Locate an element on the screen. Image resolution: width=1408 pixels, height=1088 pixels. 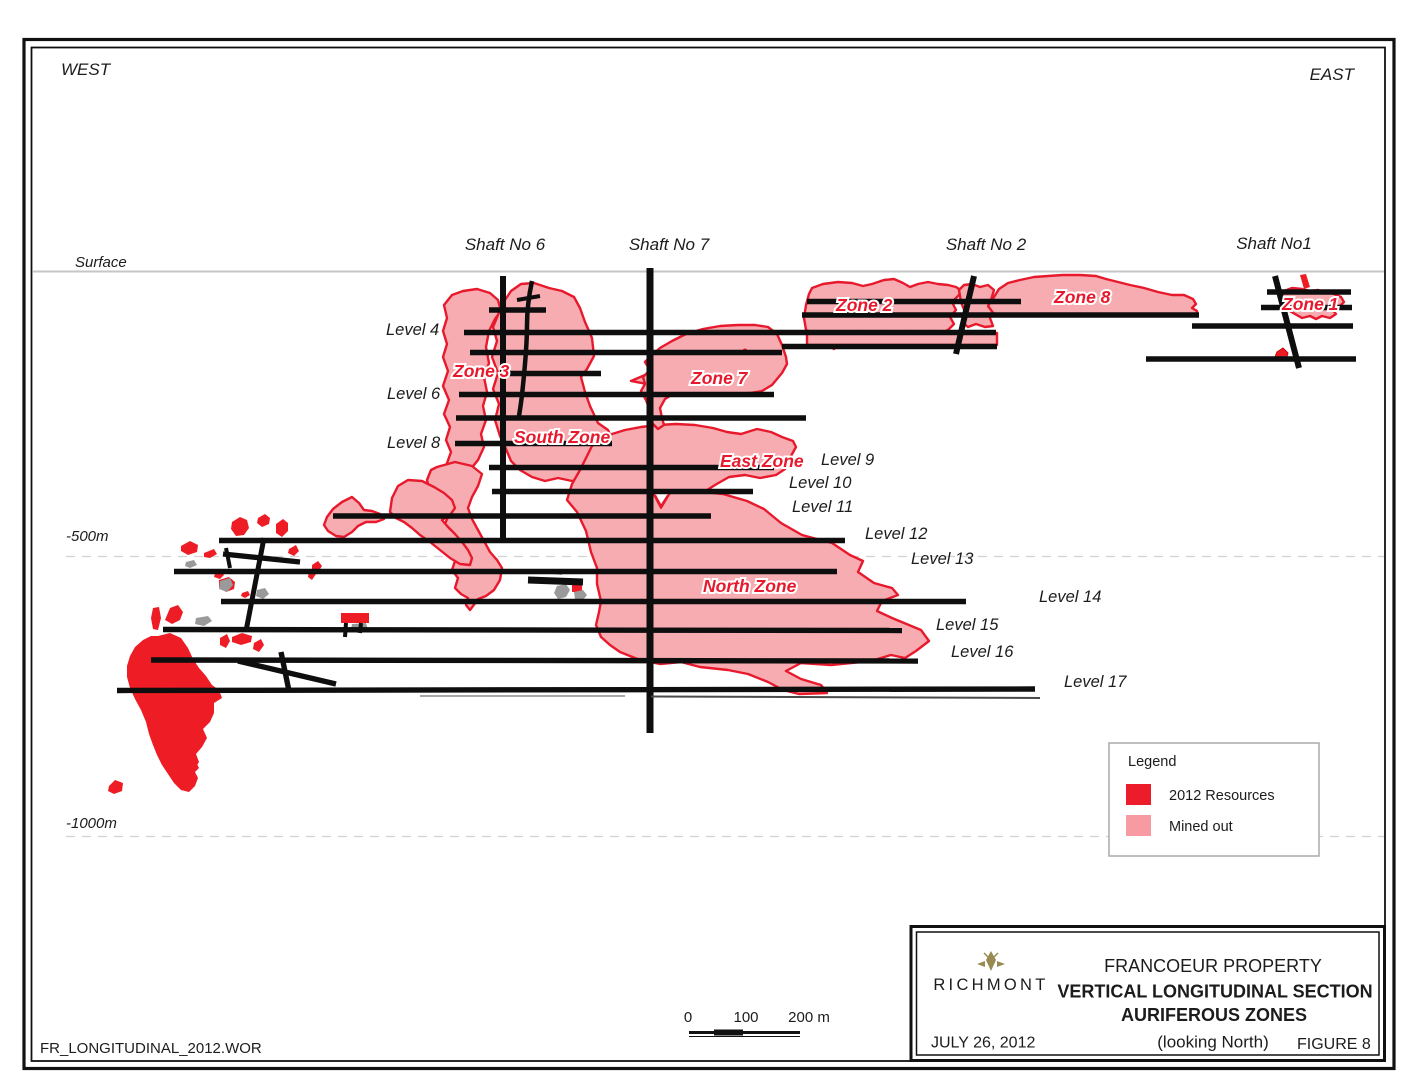
svg-text: Level 6 is located at coordinates (414, 394).